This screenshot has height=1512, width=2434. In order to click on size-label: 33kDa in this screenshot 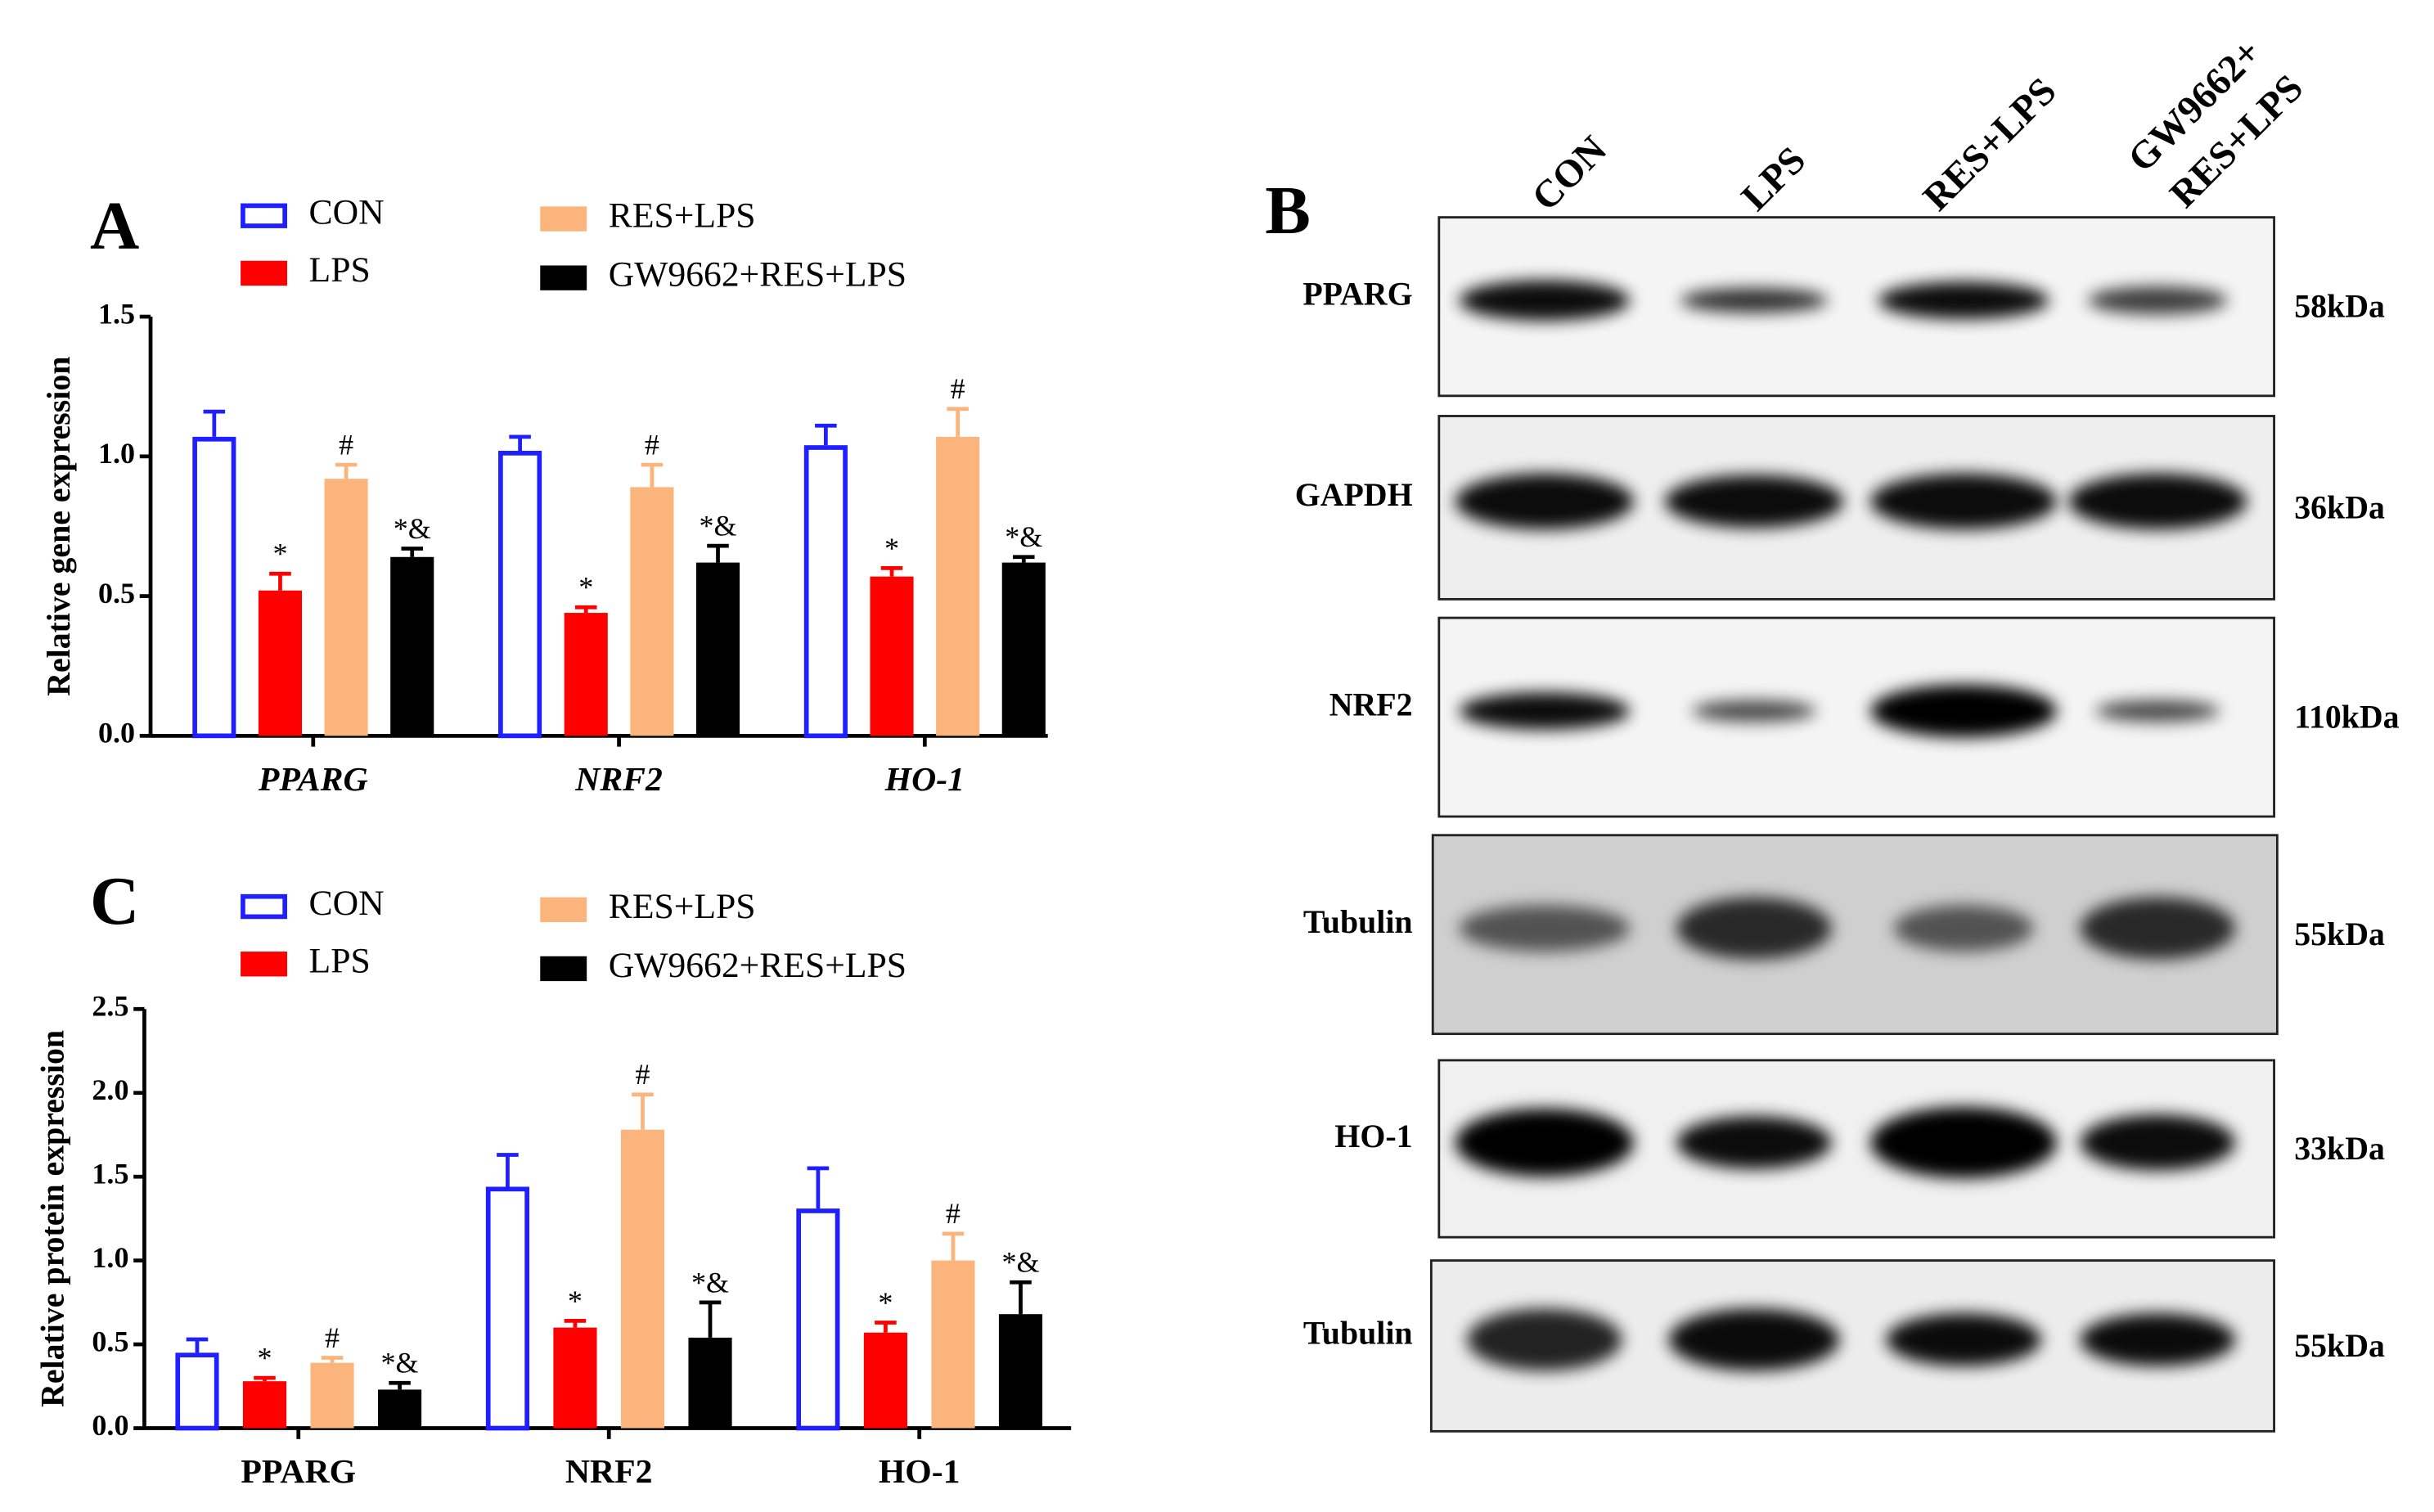, I will do `click(2339, 1149)`.